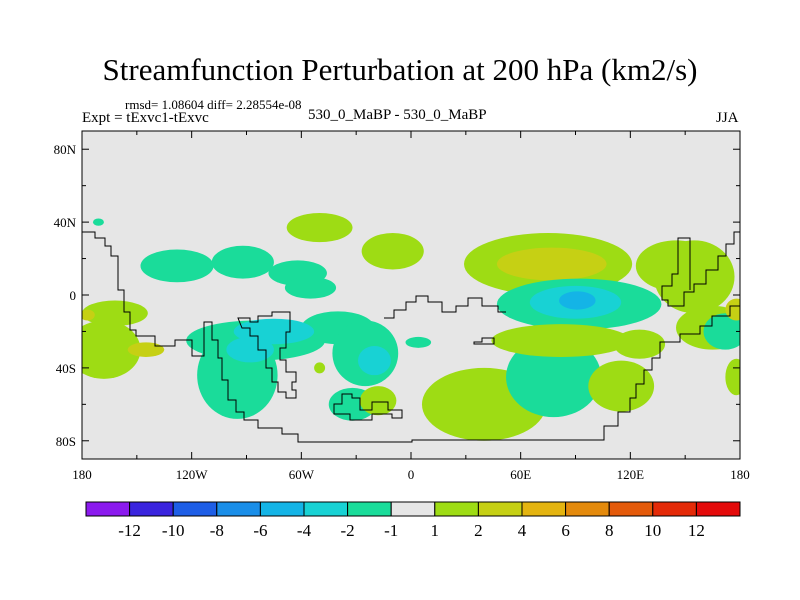  I want to click on x-tick-label-1: 120W, so click(192, 474).